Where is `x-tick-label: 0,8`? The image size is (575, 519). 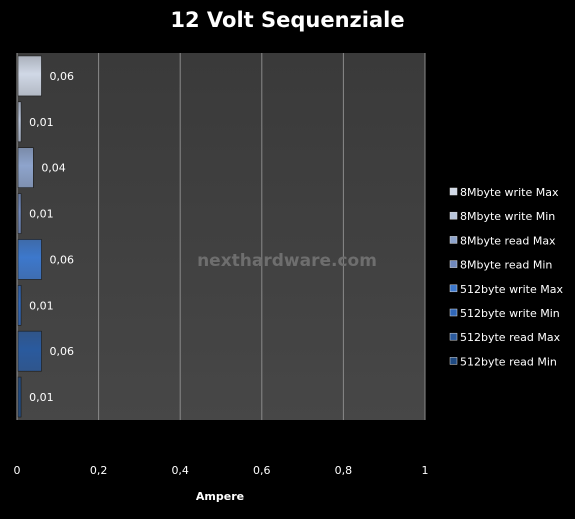 x-tick-label: 0,8 is located at coordinates (344, 470).